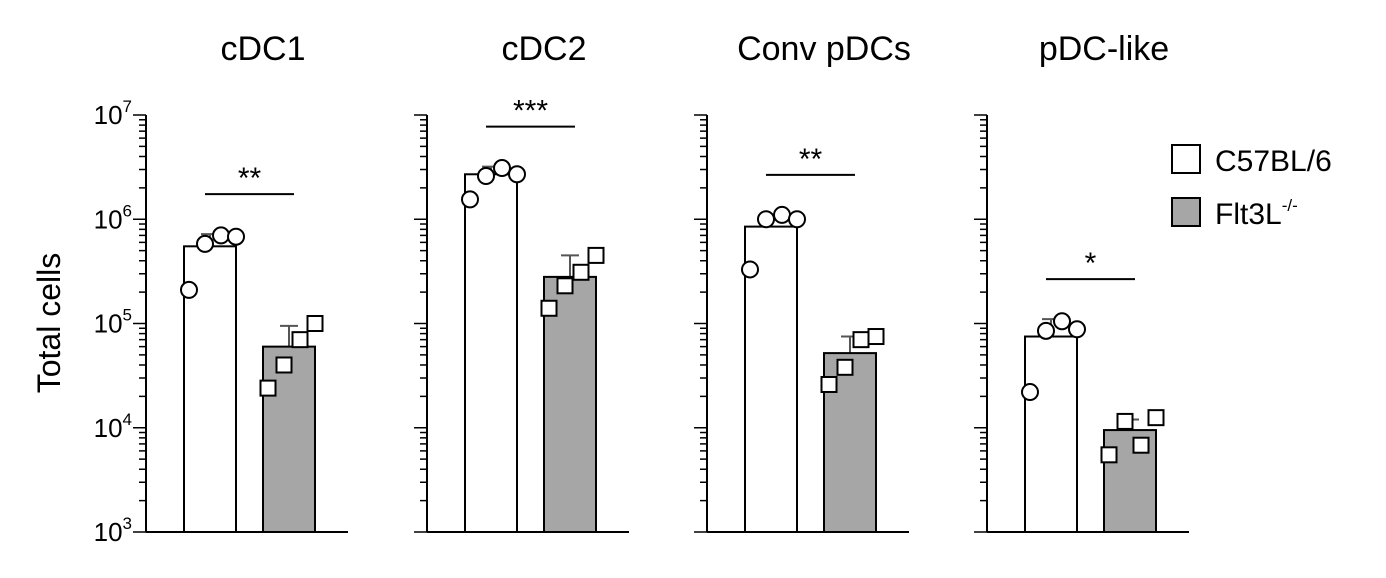 The width and height of the screenshot is (1386, 578). I want to click on y-tick-exp: 7, so click(127, 106).